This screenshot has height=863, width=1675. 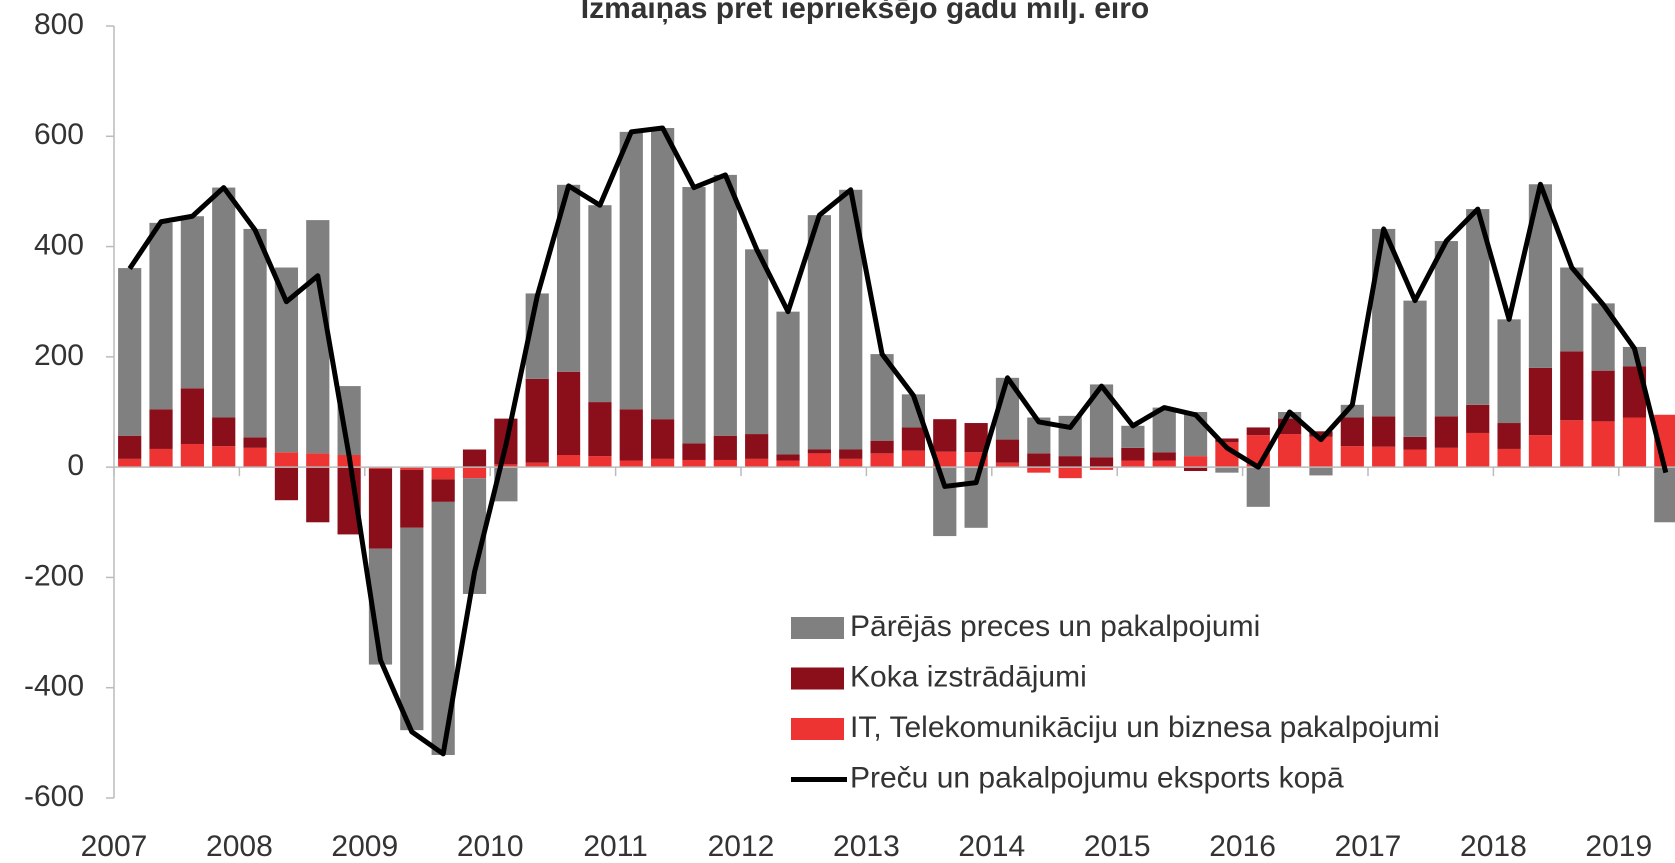 What do you see at coordinates (1618, 846) in the screenshot?
I see `x-tick-label: 2019` at bounding box center [1618, 846].